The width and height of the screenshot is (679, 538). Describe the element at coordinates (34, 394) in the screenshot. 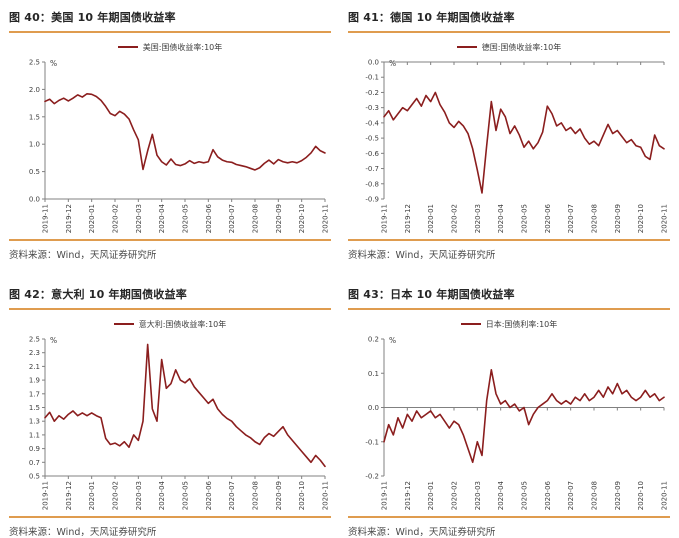

I see `svg-text: 1.7` at that location.